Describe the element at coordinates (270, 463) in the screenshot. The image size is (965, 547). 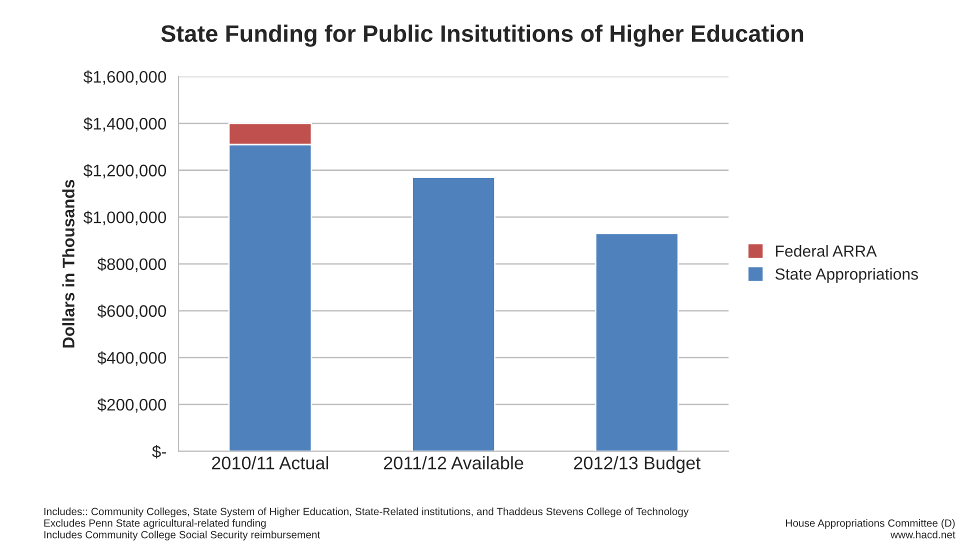
I see `x-tick-label: 2010/11 Actual` at that location.